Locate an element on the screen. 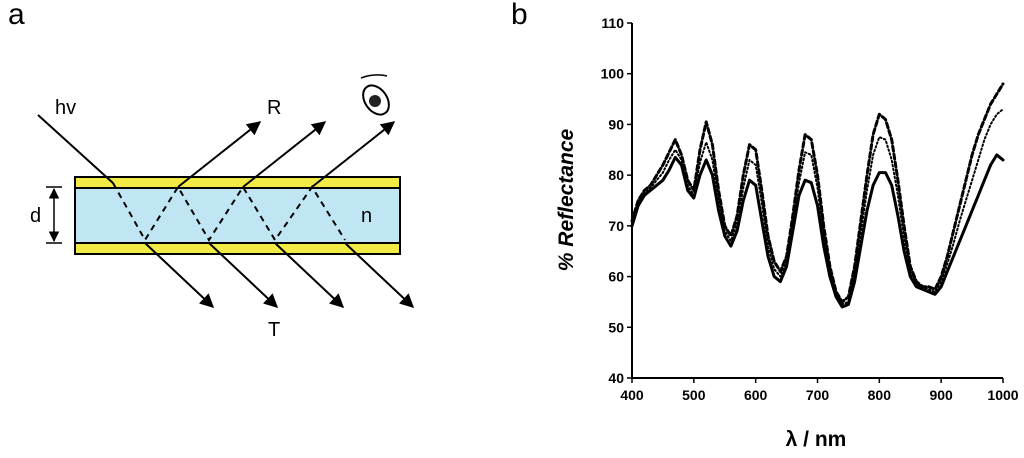 The image size is (1024, 458). y-axis-title: % Reflectance is located at coordinates (566, 199).